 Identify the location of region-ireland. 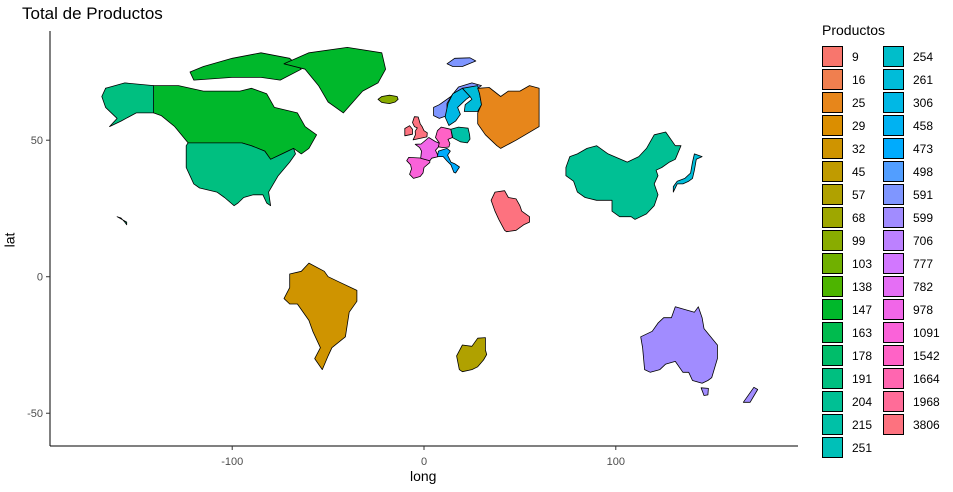
(408, 131).